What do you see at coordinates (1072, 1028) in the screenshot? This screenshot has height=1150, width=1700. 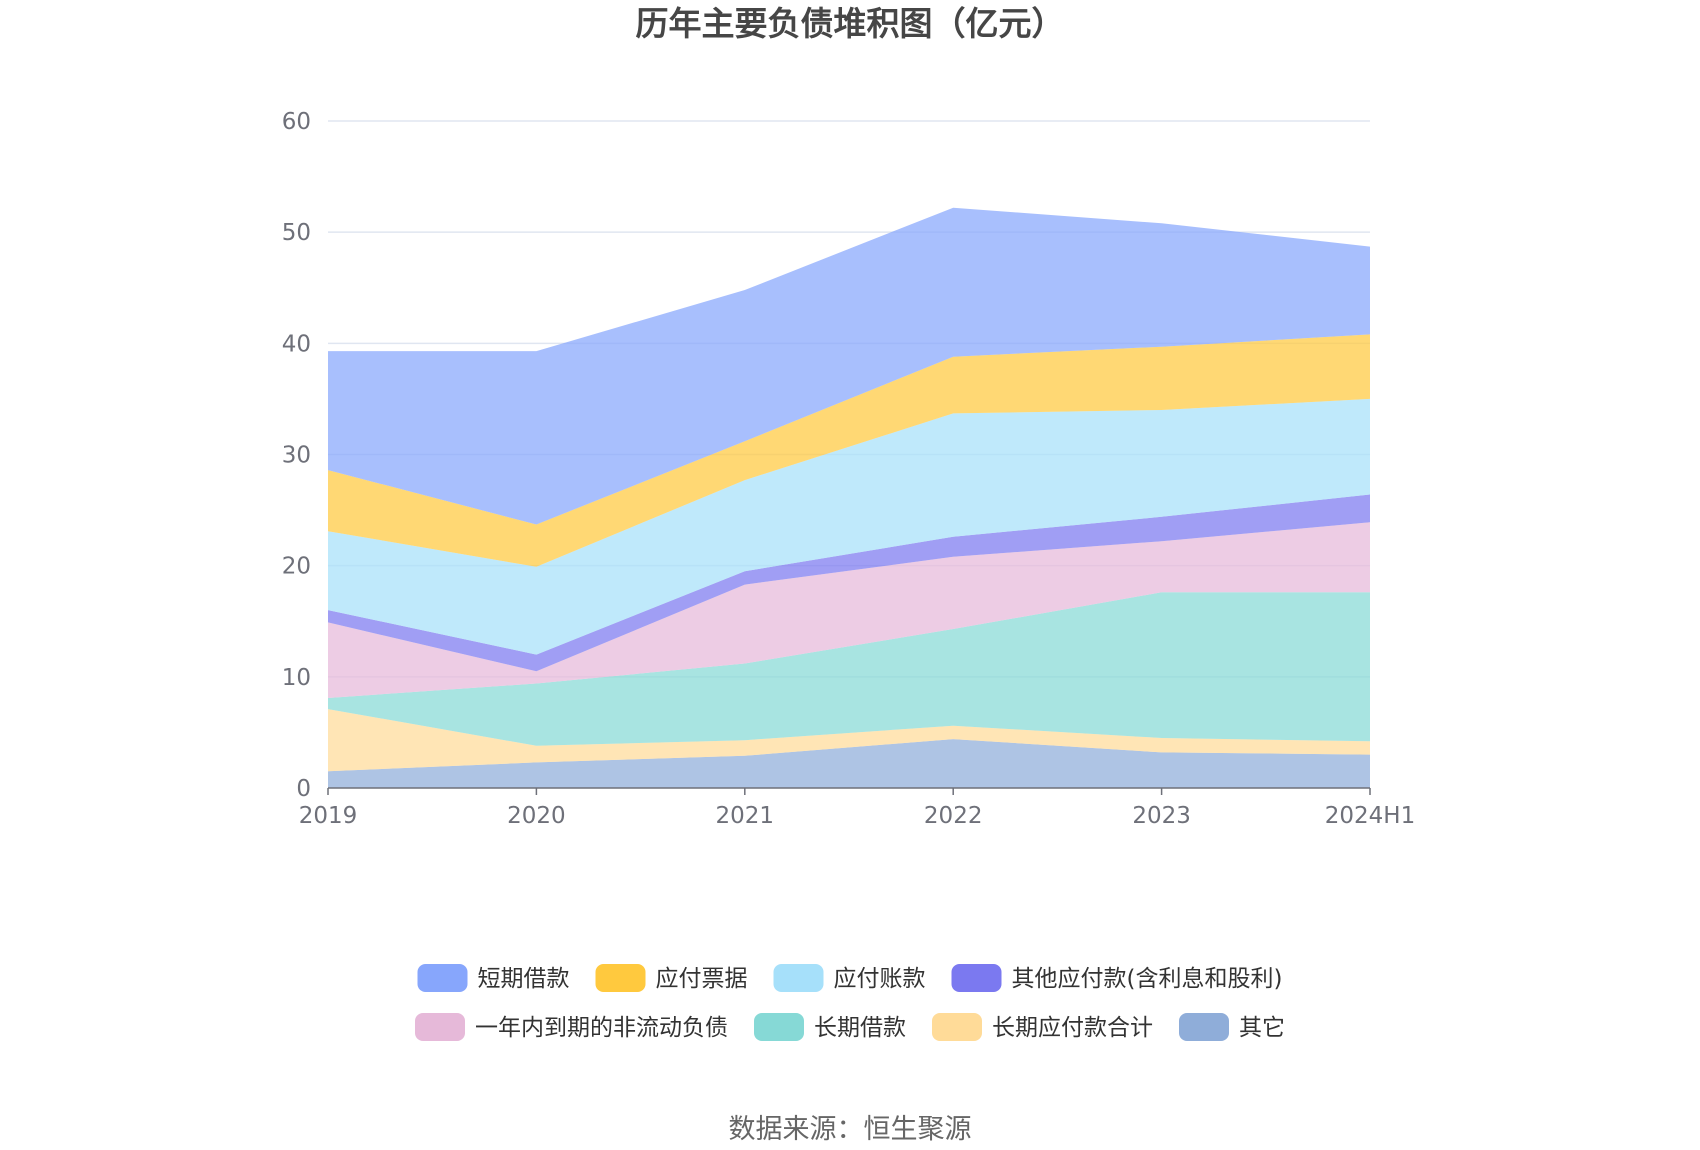 I see `legend-label: 长期应付款合计` at bounding box center [1072, 1028].